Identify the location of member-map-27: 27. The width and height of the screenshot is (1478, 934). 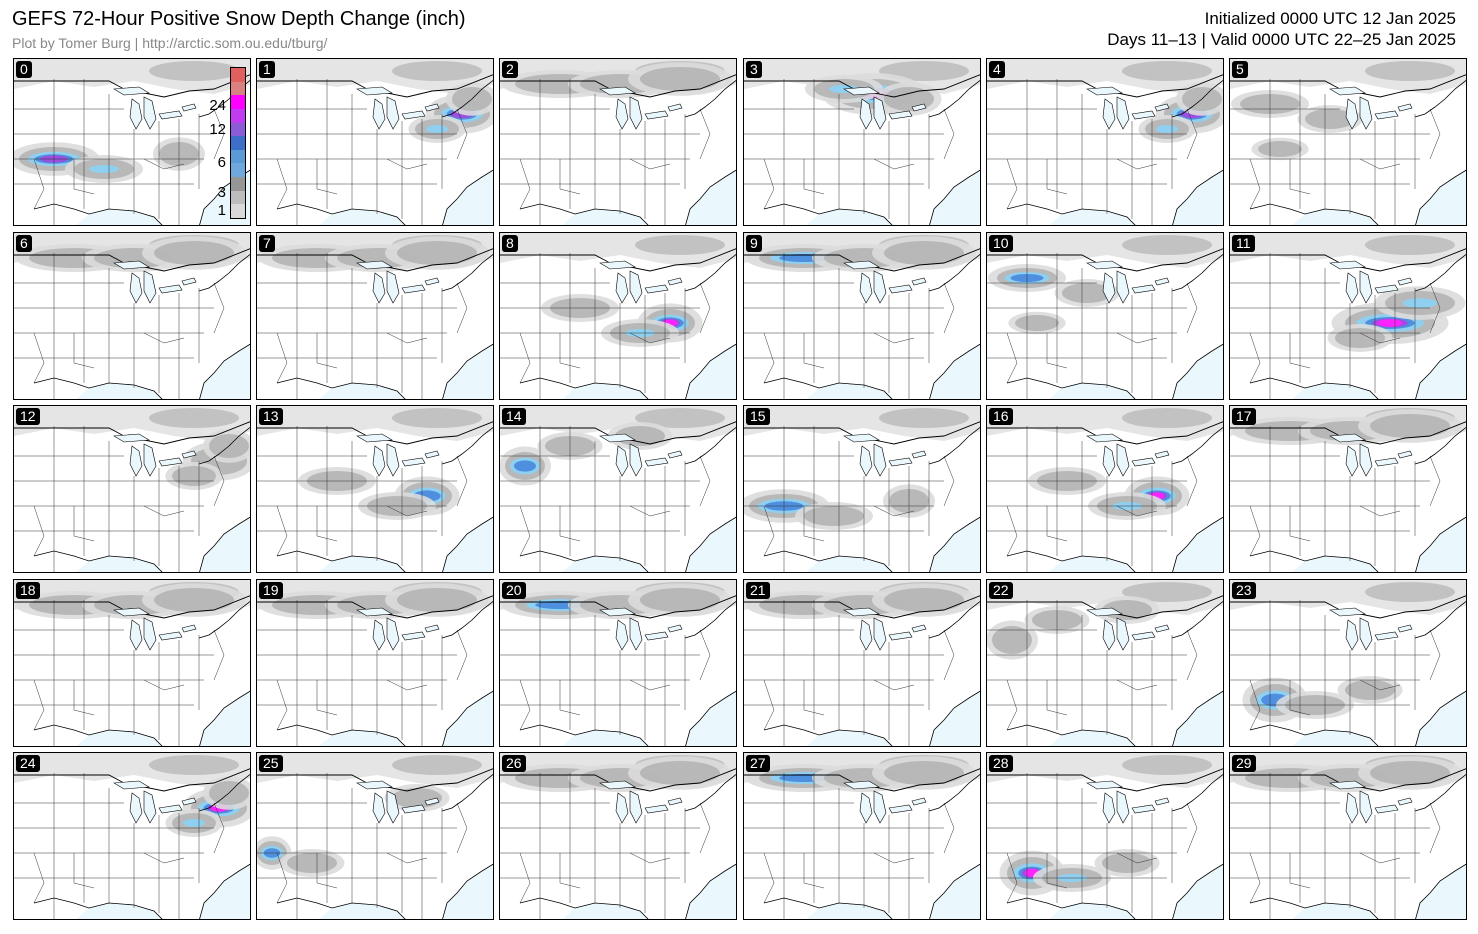
(862, 836).